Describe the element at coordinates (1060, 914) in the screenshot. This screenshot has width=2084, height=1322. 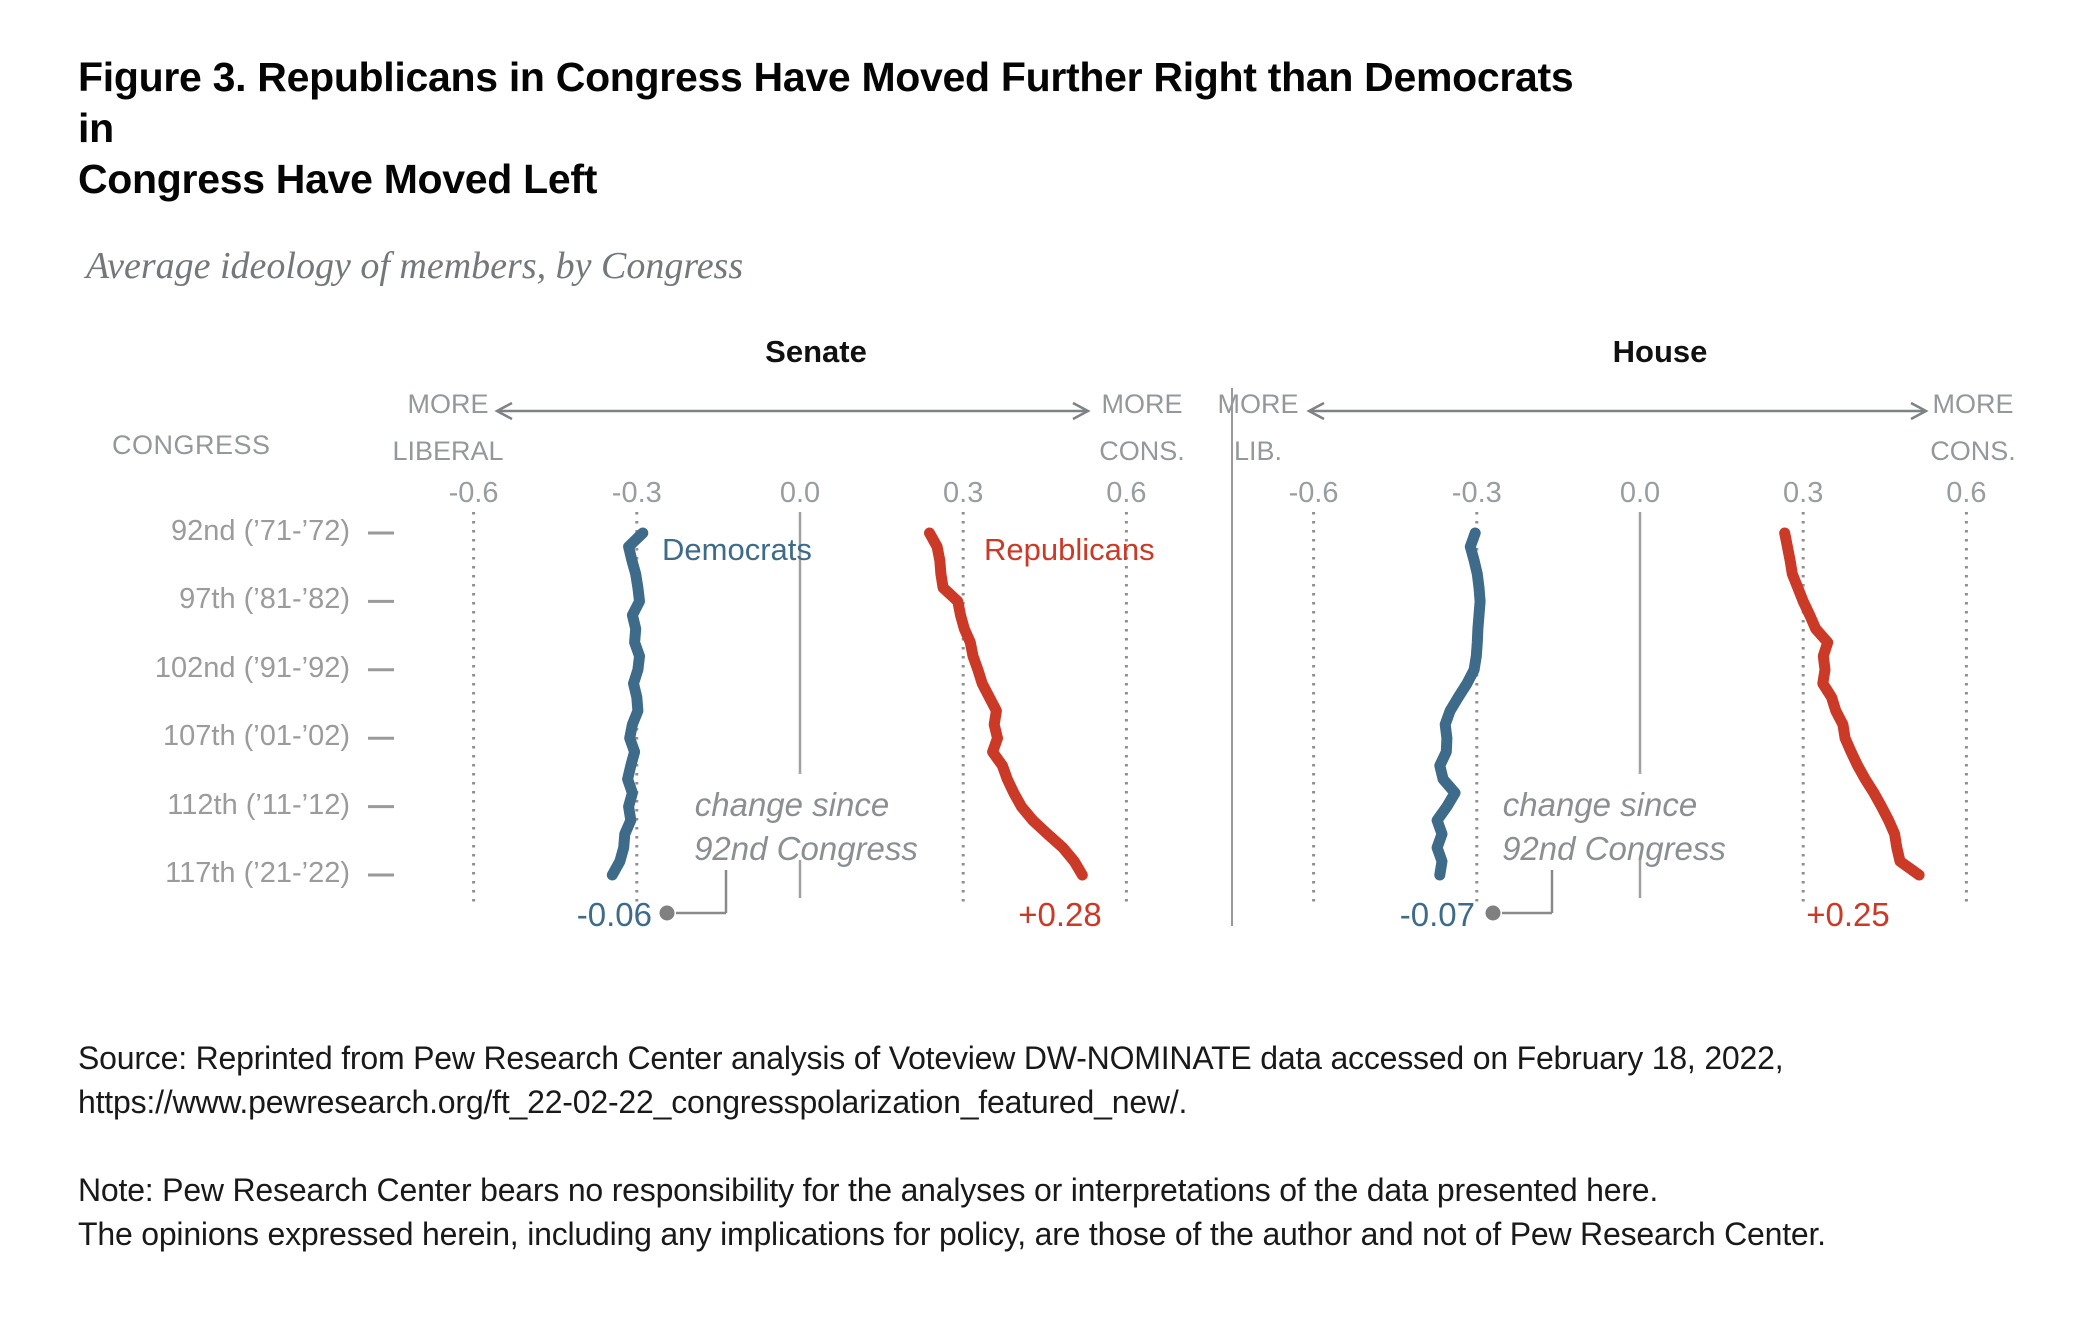
I see `senate-republican-change-value: +0.28` at that location.